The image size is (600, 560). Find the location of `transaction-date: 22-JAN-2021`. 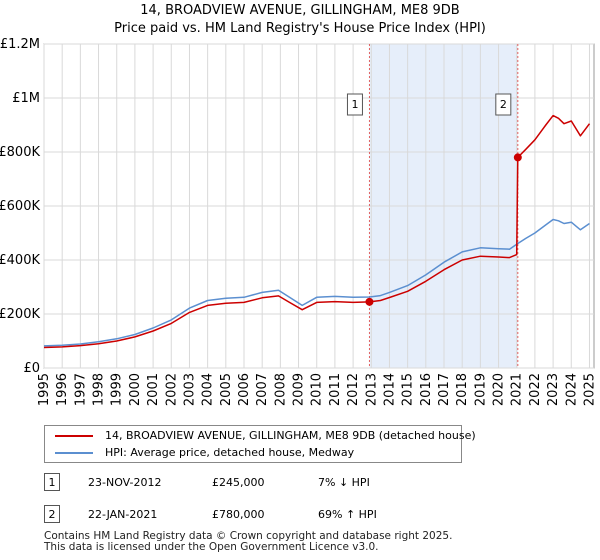

transaction-date: 22-JAN-2021 is located at coordinates (123, 514).